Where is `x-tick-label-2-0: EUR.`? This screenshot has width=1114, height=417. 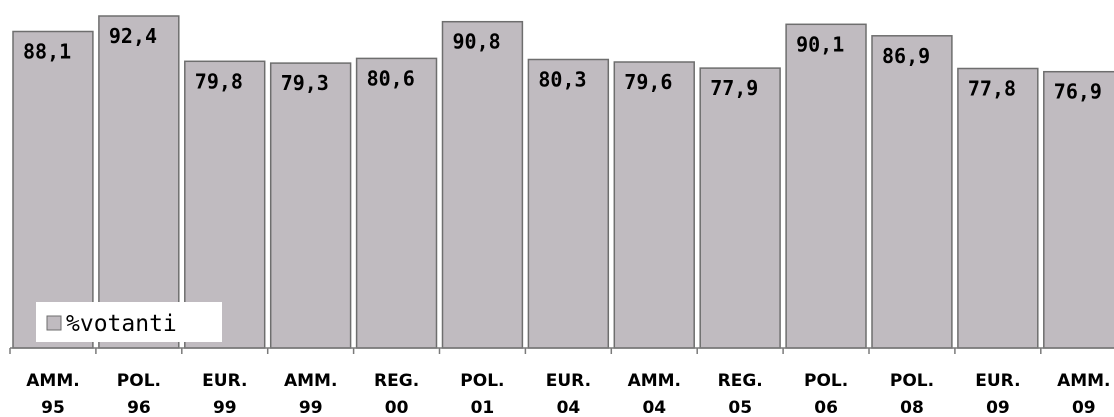
x-tick-label-2-0: EUR. is located at coordinates (224, 381).